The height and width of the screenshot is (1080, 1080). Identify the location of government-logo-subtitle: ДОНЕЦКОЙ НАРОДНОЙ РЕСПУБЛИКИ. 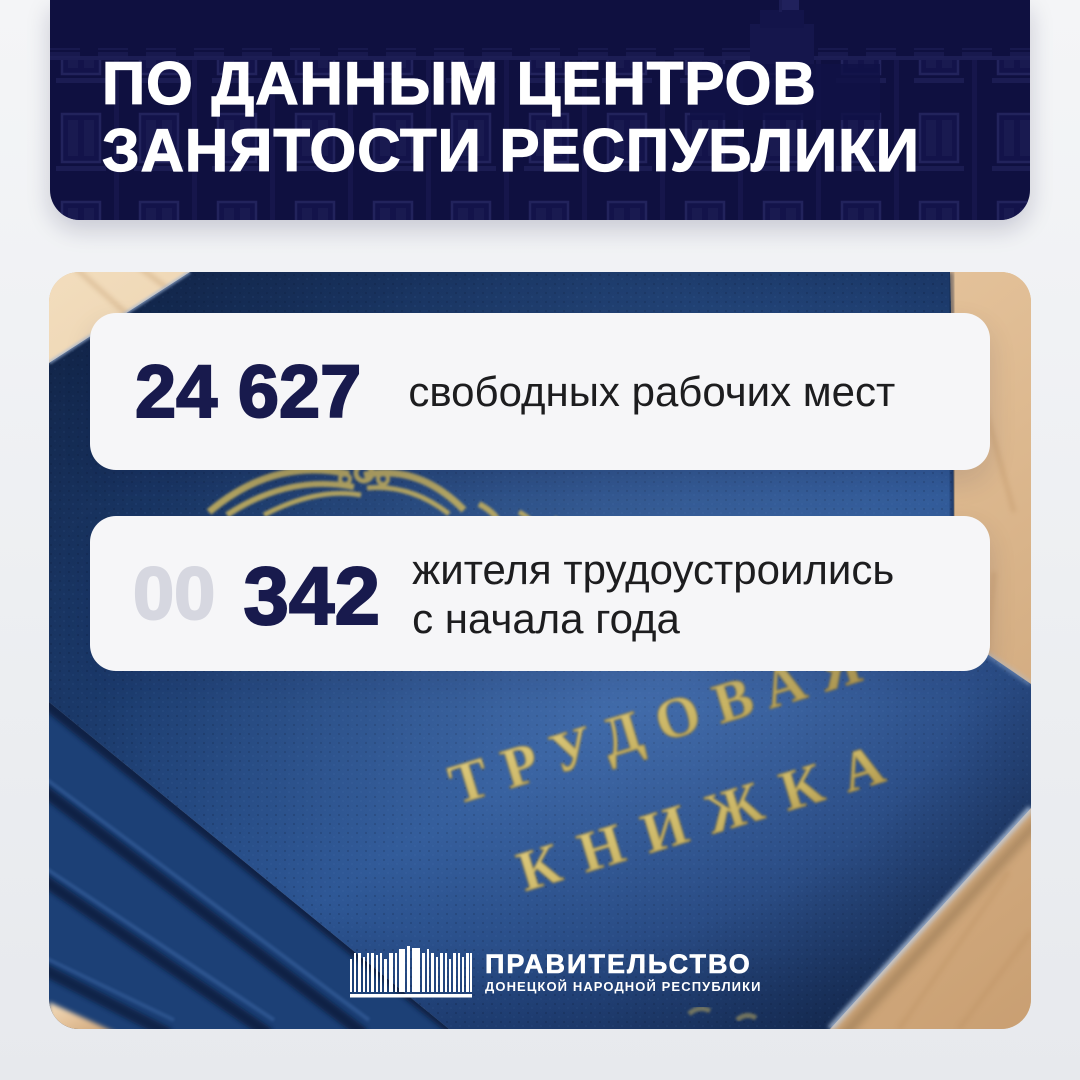
(623, 986).